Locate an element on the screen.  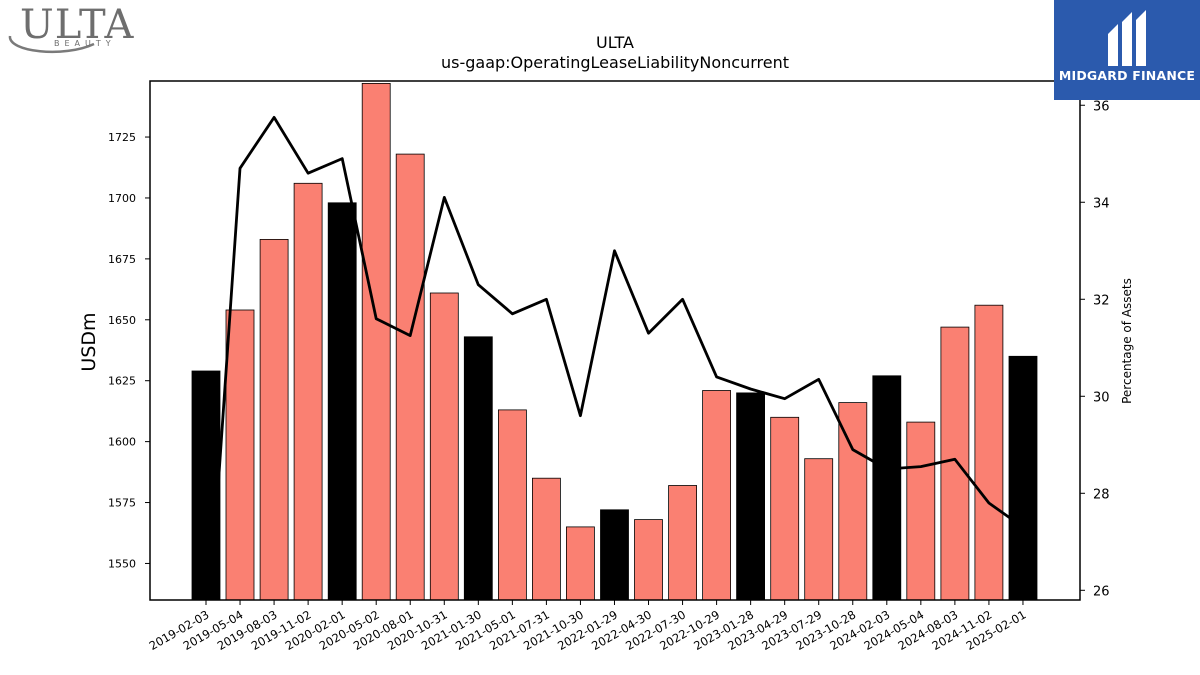
ulta-logo-tagline: BEAUTY is located at coordinates (85, 43).